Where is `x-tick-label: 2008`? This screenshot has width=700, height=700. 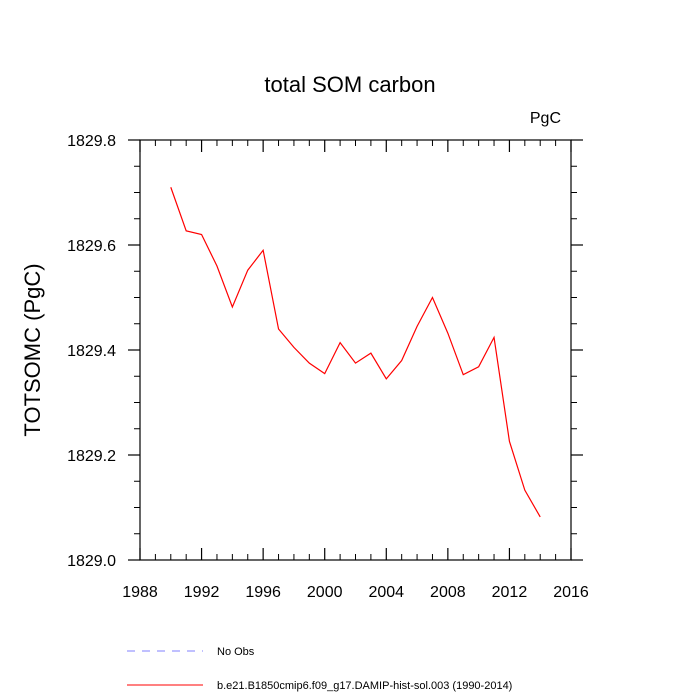 x-tick-label: 2008 is located at coordinates (448, 592).